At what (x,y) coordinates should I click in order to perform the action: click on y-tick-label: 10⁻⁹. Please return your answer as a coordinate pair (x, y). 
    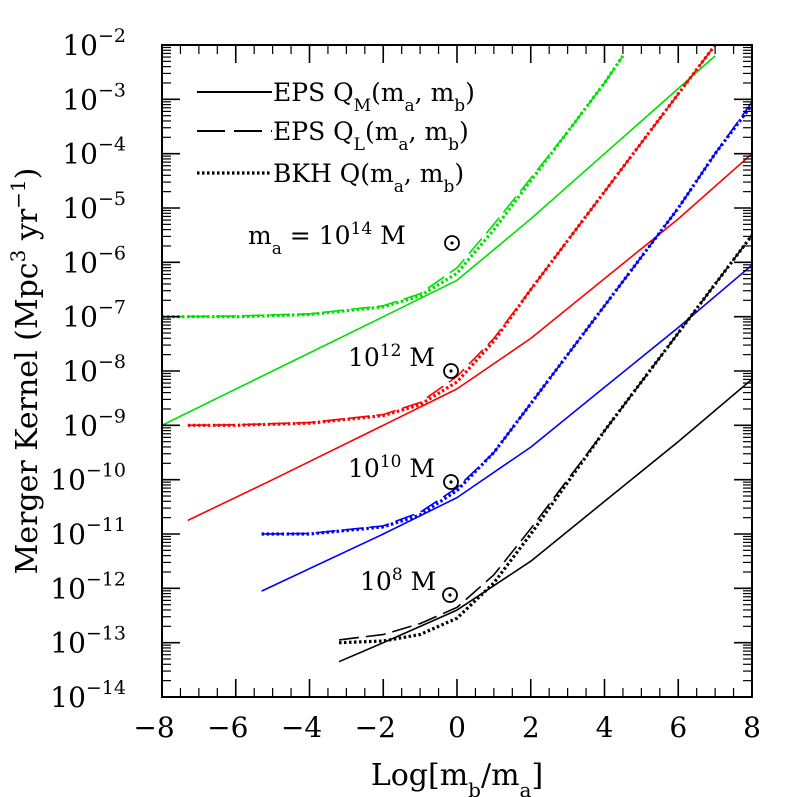
    Looking at the image, I should click on (94, 423).